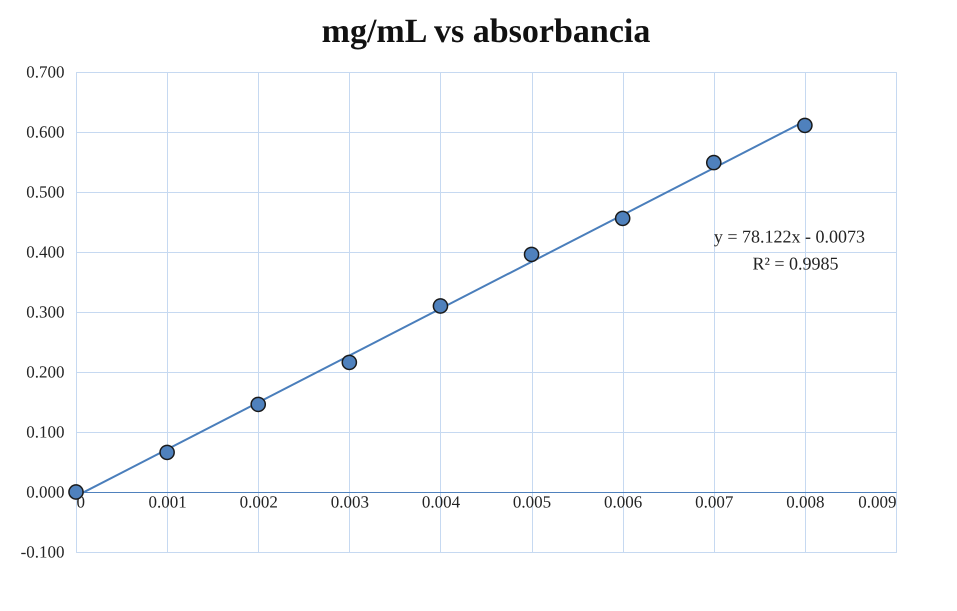 The image size is (957, 611). I want to click on y-tick-label: 0.300, so click(45, 312).